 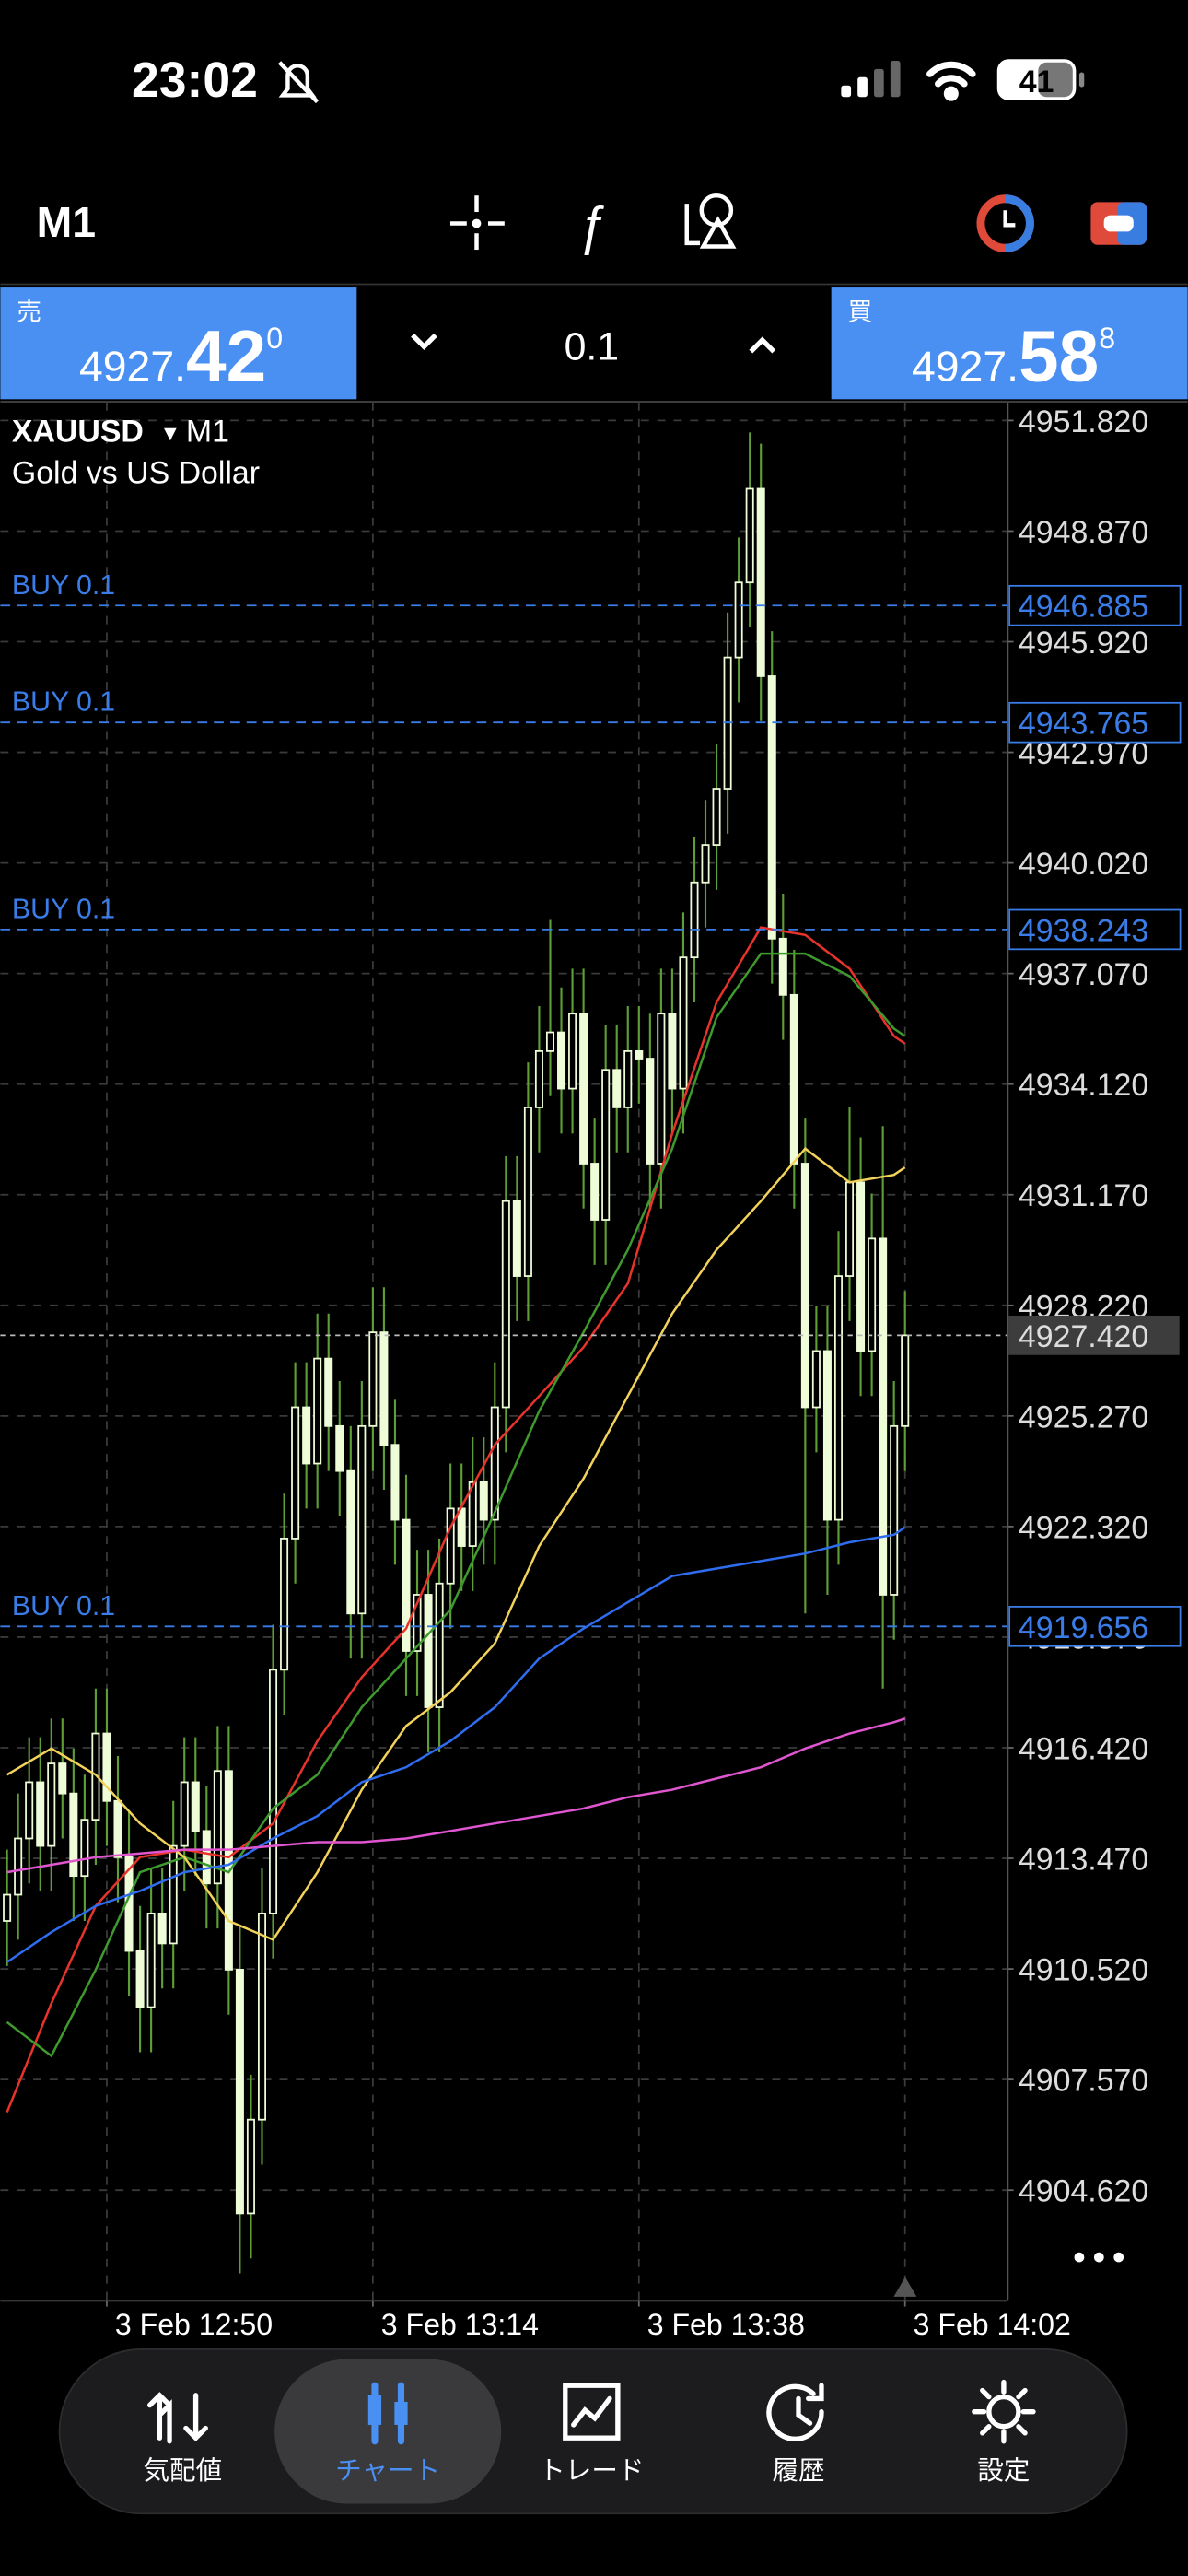 I want to click on objects-button, so click(x=710, y=221).